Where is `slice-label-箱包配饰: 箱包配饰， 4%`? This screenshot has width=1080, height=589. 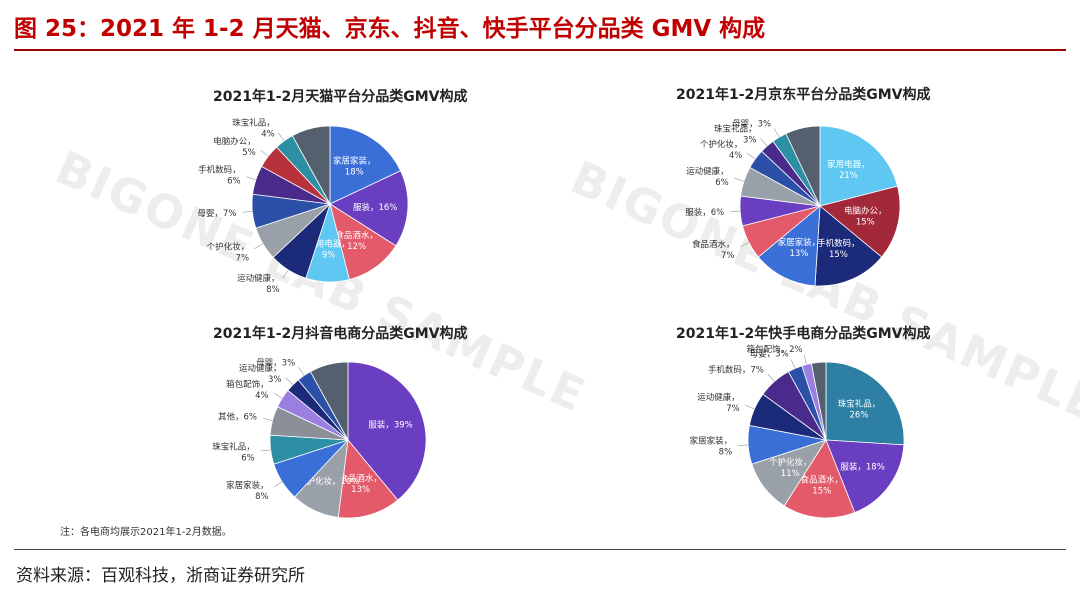 slice-label-箱包配饰: 箱包配饰， 4% is located at coordinates (247, 390).